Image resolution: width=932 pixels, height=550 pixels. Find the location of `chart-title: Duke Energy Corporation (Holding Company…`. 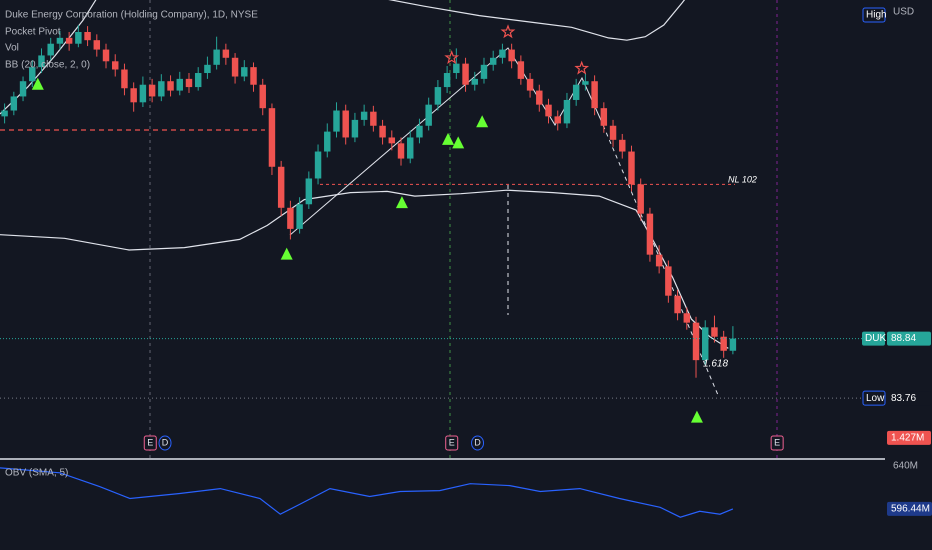

chart-title: Duke Energy Corporation (Holding Company… is located at coordinates (131, 15).